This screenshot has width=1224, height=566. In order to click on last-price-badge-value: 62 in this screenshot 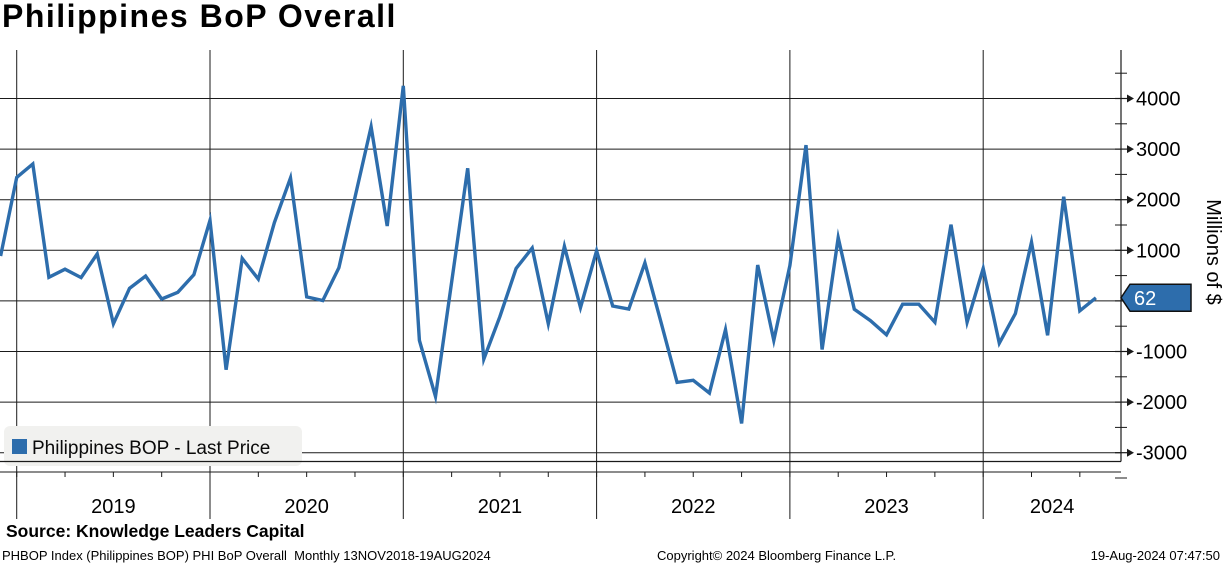, I will do `click(1145, 299)`.